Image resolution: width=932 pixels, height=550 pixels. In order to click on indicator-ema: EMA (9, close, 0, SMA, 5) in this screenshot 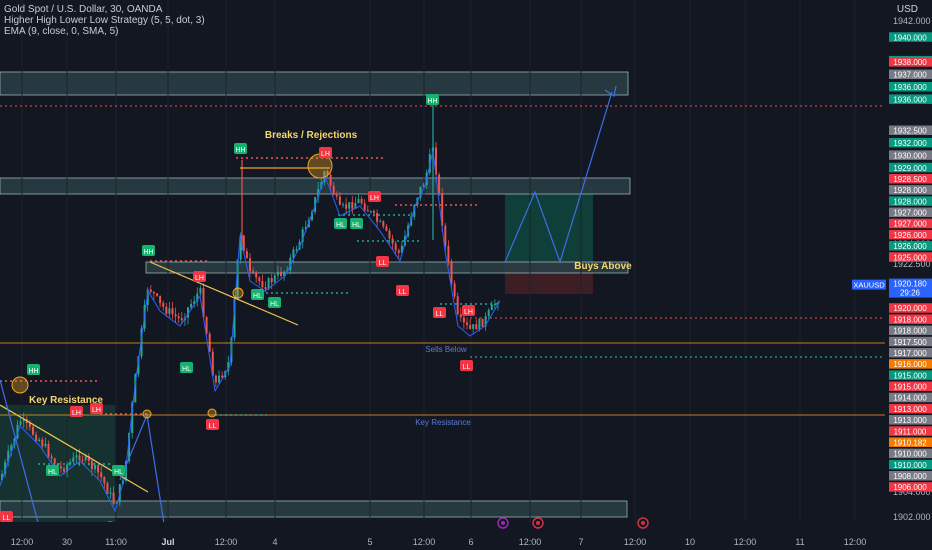, I will do `click(61, 31)`.